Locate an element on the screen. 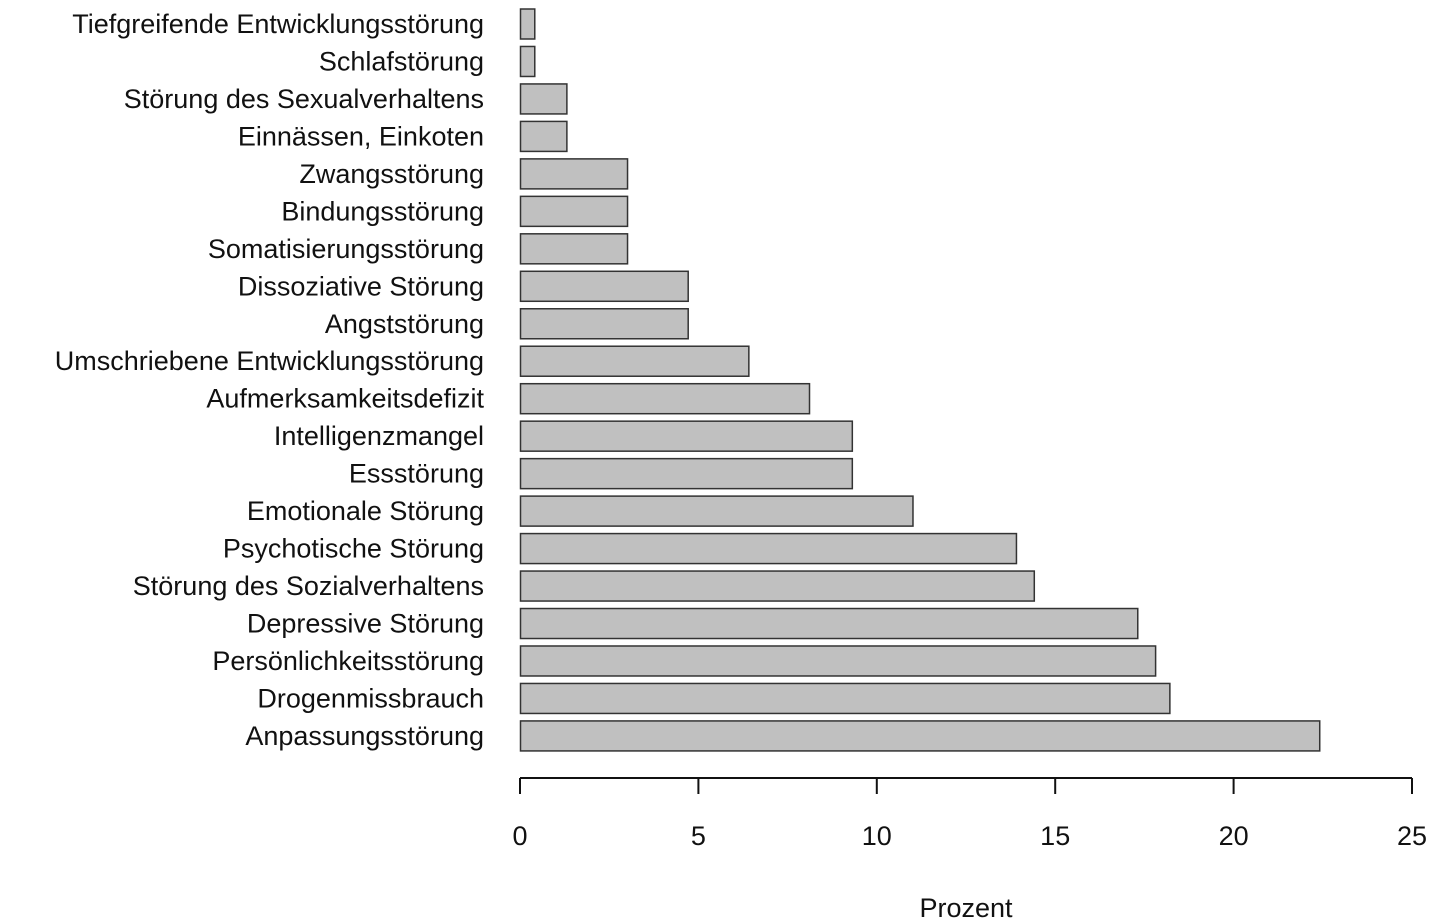 The image size is (1432, 923). x-axis: 0 5 10 15 20 25 is located at coordinates (969, 814).